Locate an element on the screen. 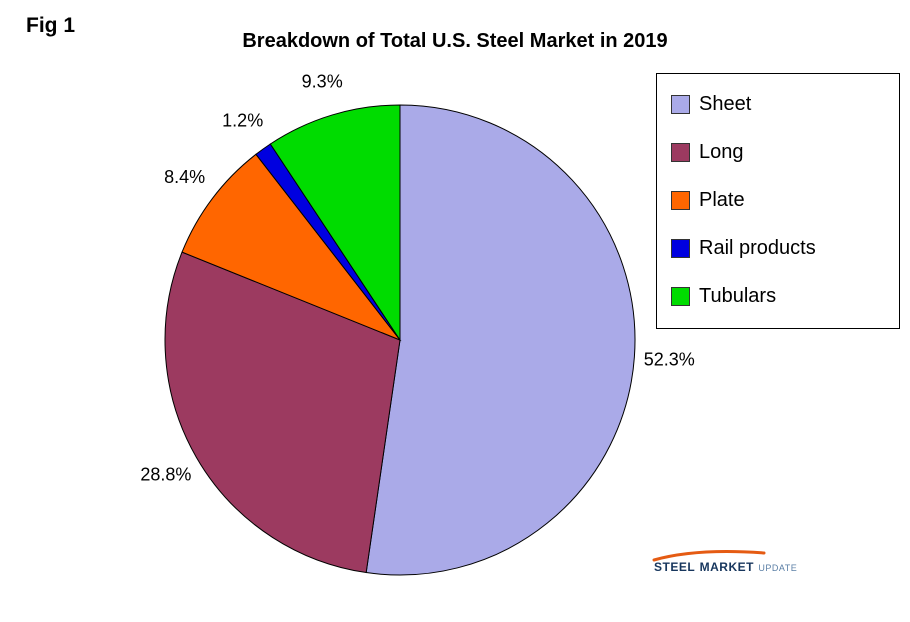 This screenshot has width=910, height=622. steel-market-update-logo: STEEL MARKET UPDATE is located at coordinates (727, 563).